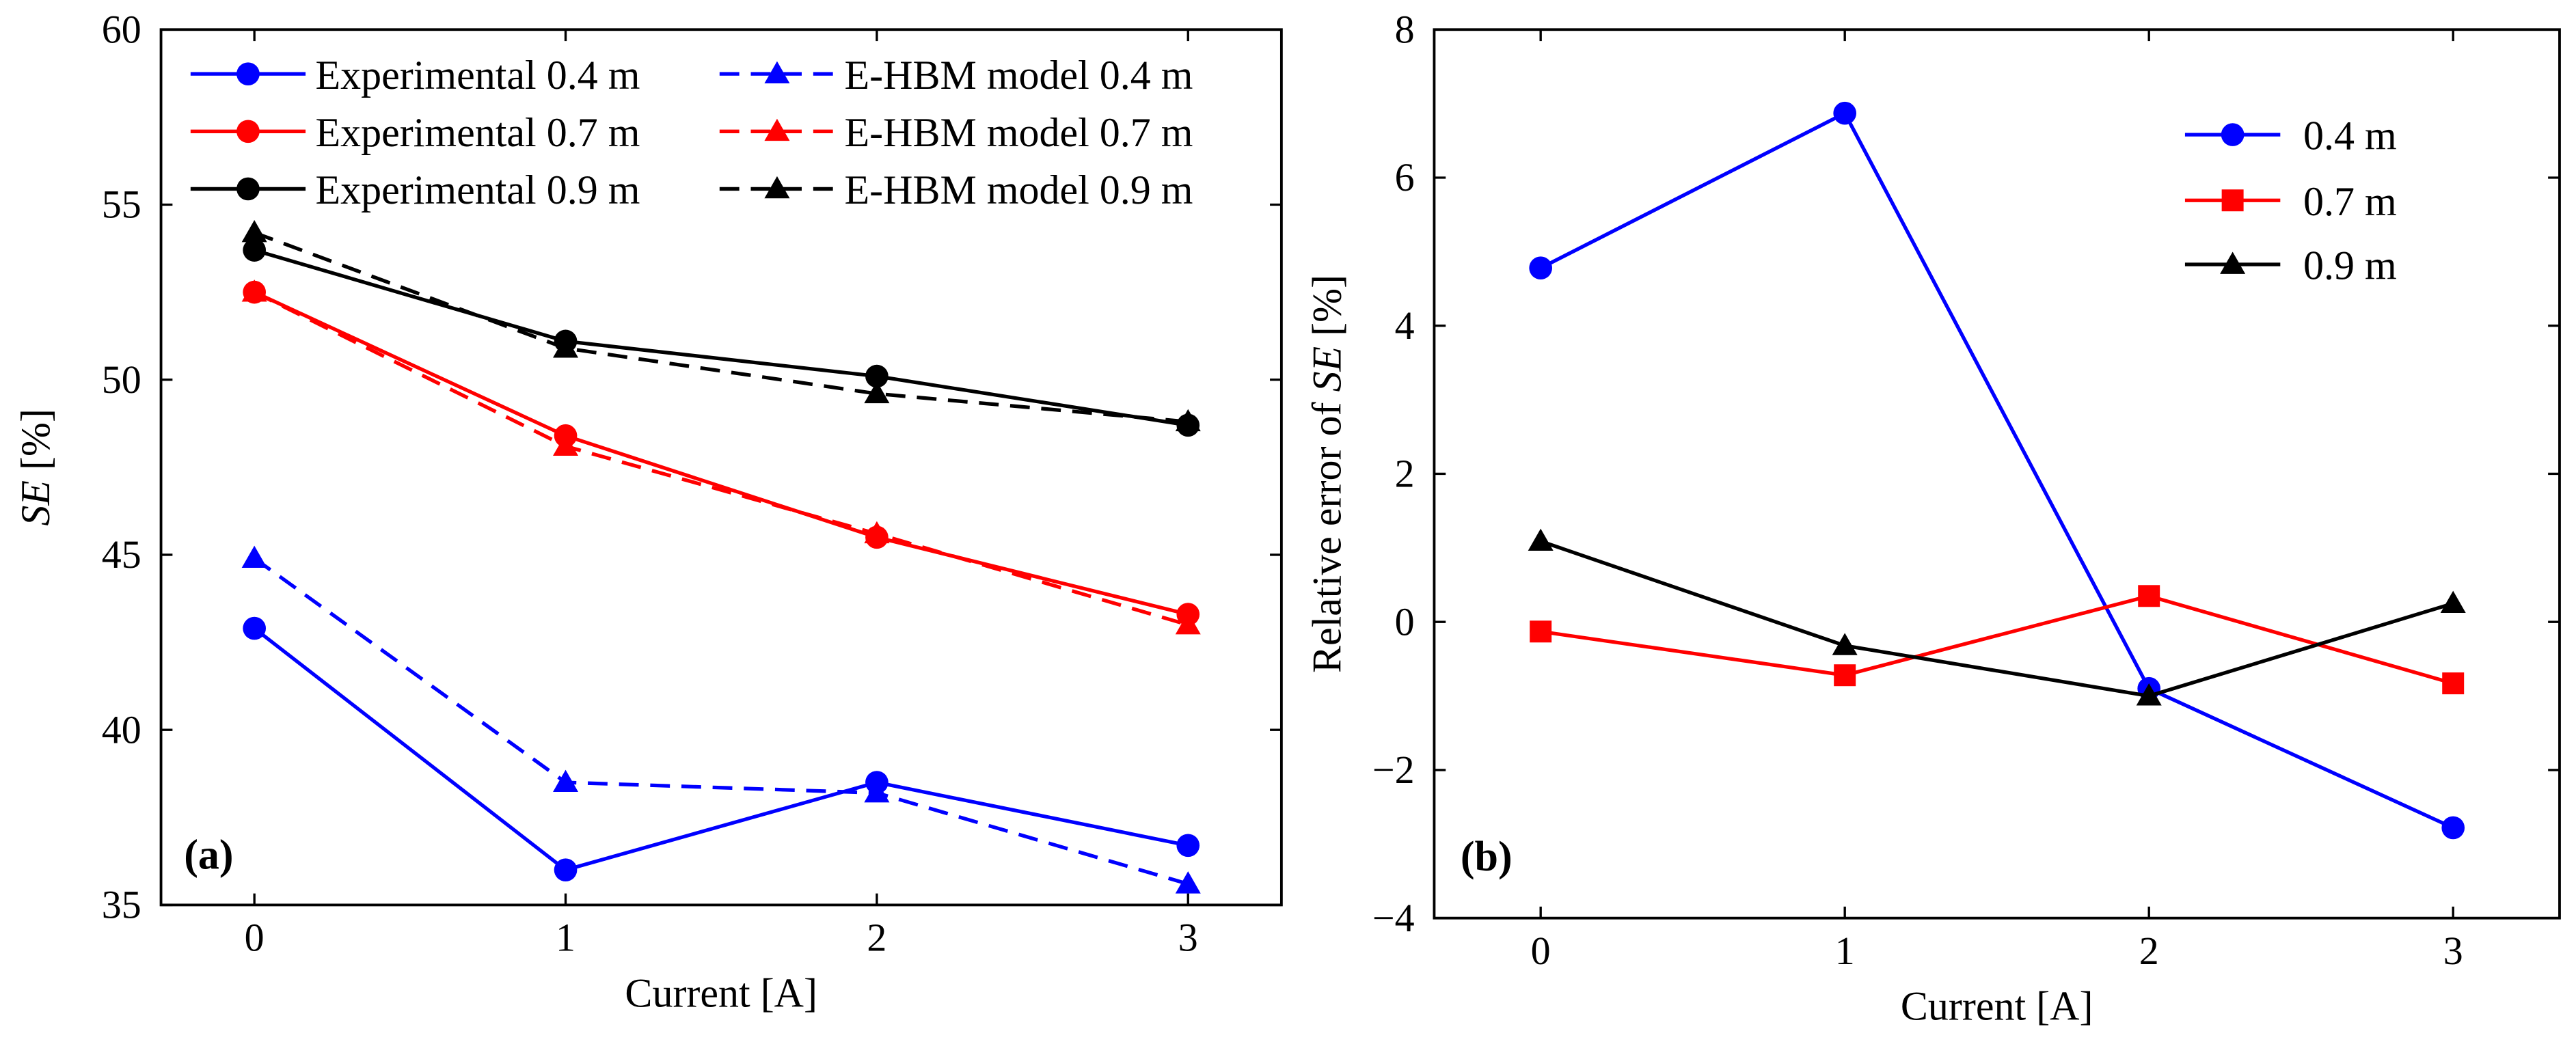 Image resolution: width=2576 pixels, height=1042 pixels. I want to click on y-tick-label: 50, so click(122, 379).